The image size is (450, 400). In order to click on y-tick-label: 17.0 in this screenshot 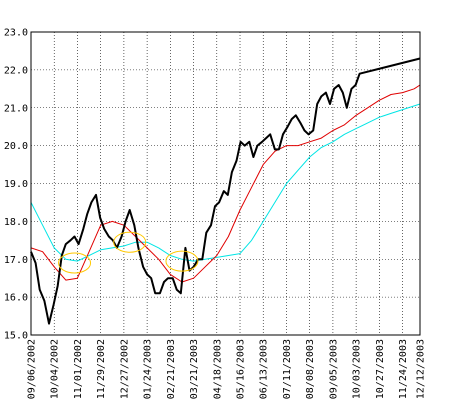, I will do `click(16, 260)`.